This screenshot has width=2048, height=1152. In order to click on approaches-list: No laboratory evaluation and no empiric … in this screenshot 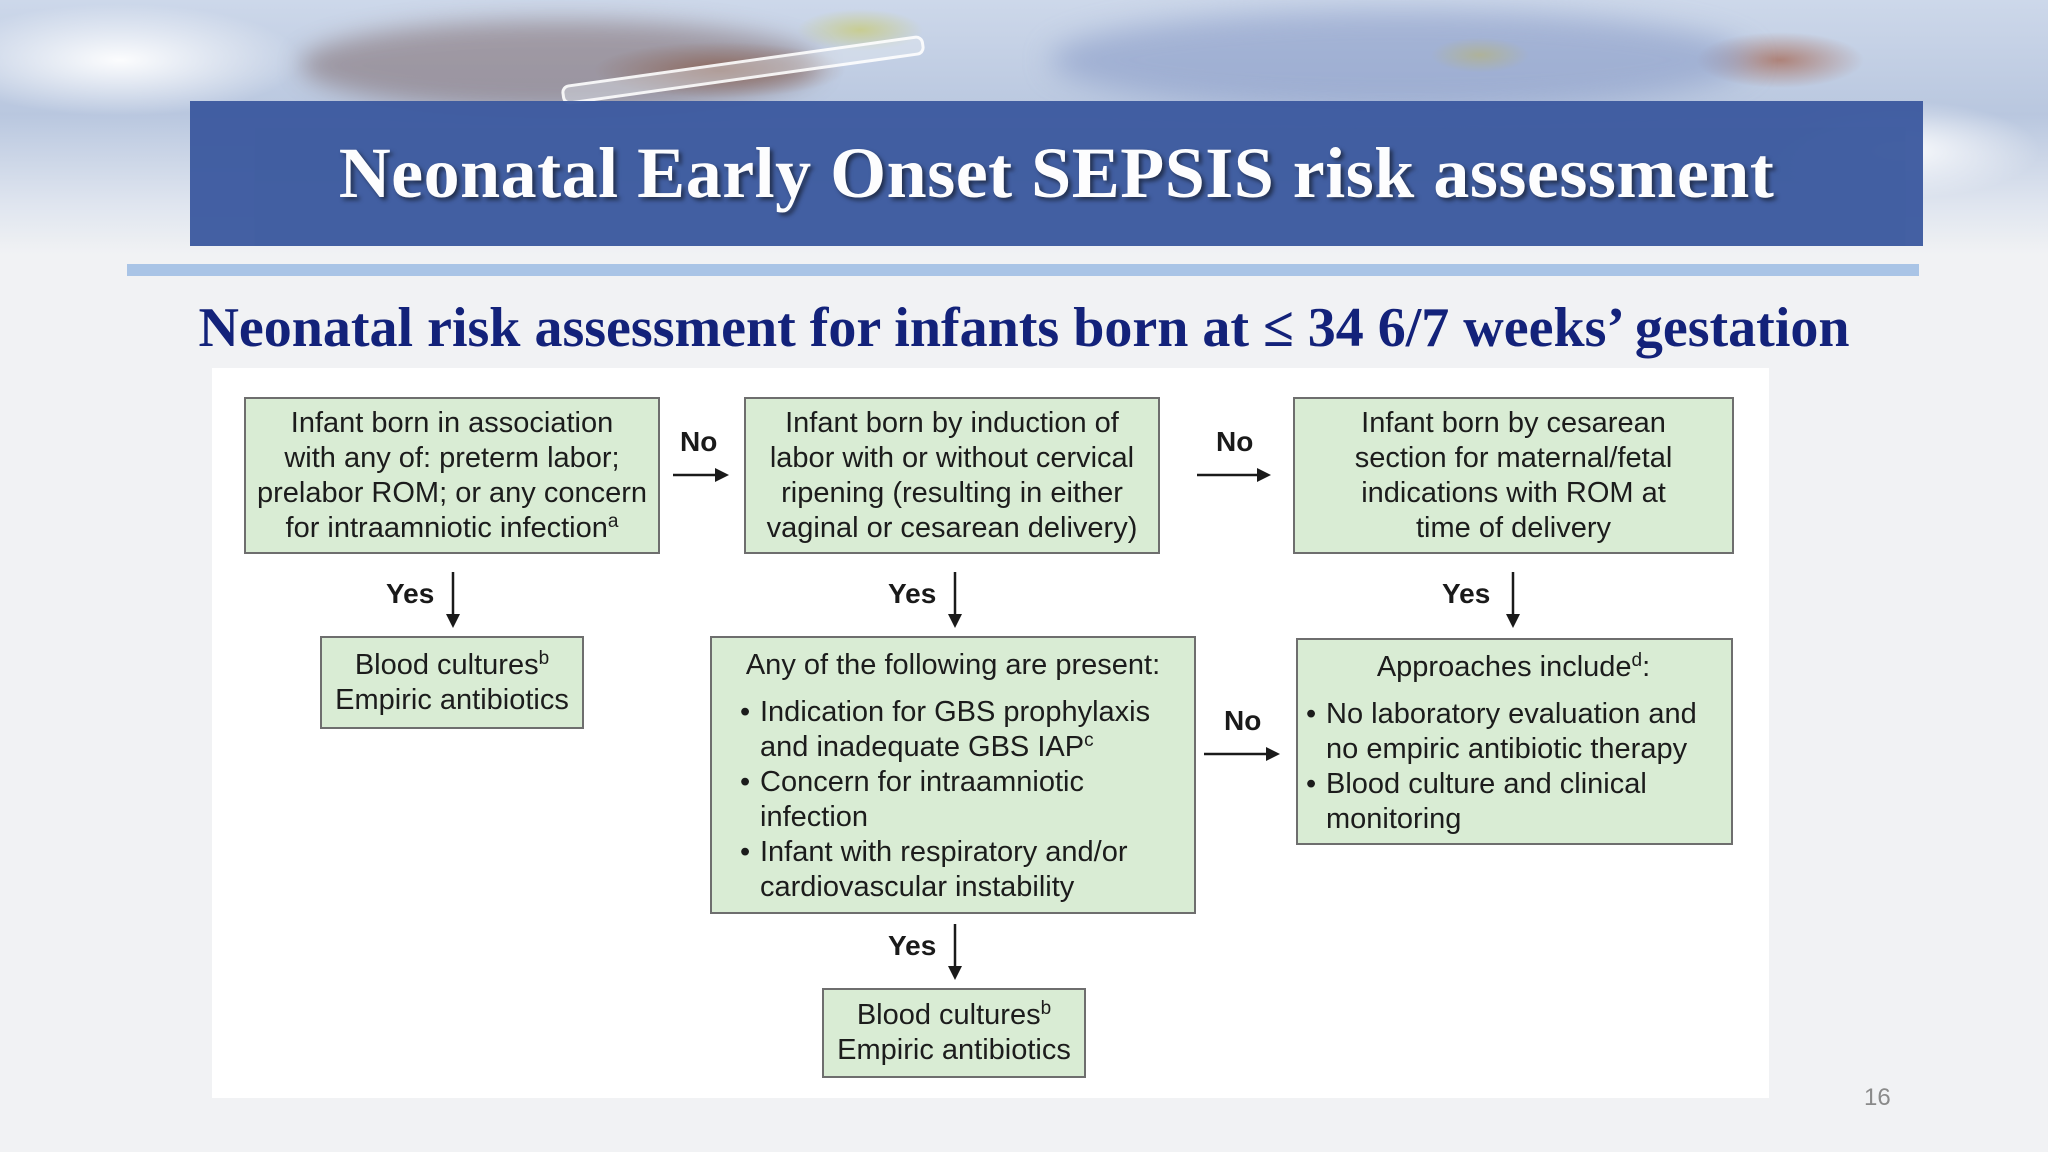, I will do `click(1513, 767)`.